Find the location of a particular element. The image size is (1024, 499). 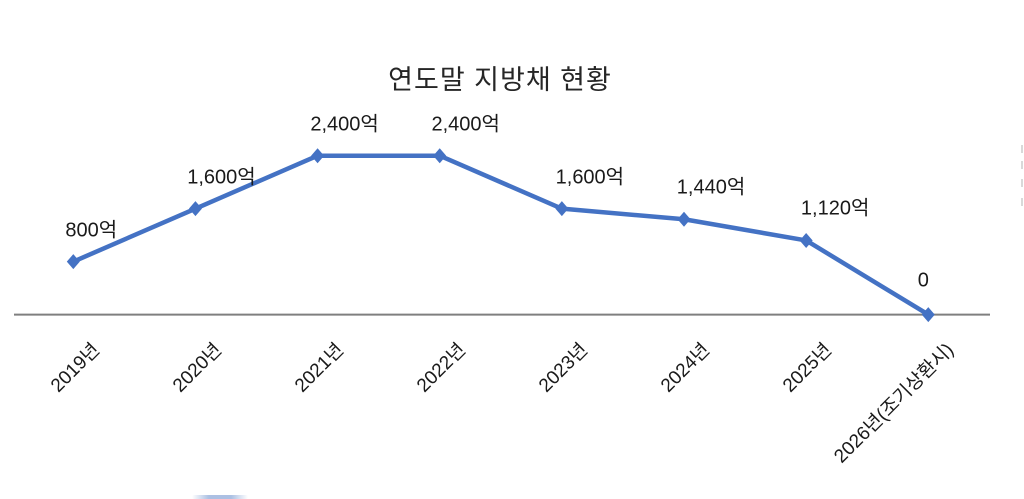

legend-marker-cutoff is located at coordinates (220, 497).